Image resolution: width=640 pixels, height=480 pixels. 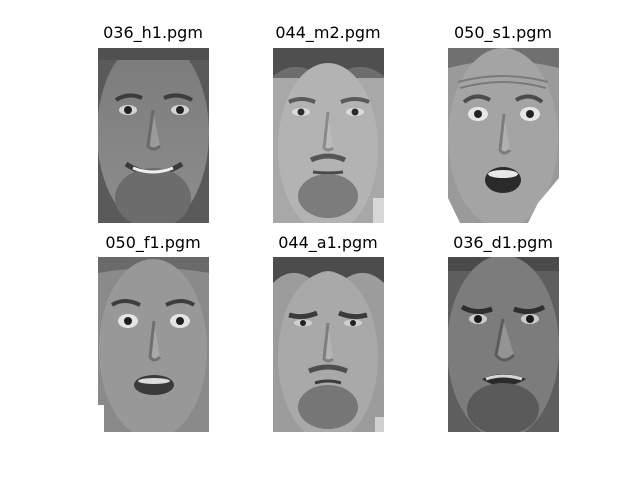 I want to click on panel-title: 050_s1.pgm, so click(x=503, y=32).